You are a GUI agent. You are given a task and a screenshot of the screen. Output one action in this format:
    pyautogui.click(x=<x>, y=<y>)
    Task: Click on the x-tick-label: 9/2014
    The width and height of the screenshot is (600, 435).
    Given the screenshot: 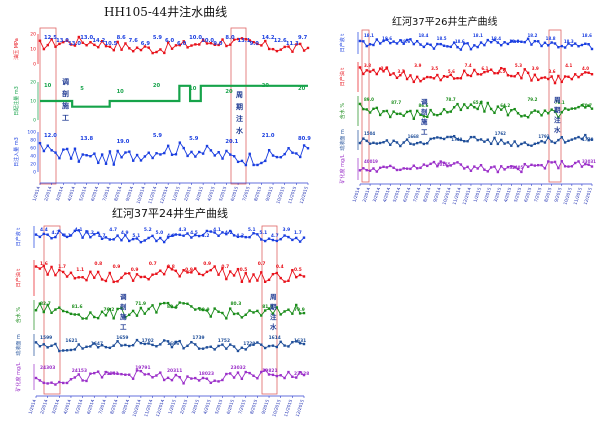 What is the action you would take?
    pyautogui.click(x=437, y=195)
    